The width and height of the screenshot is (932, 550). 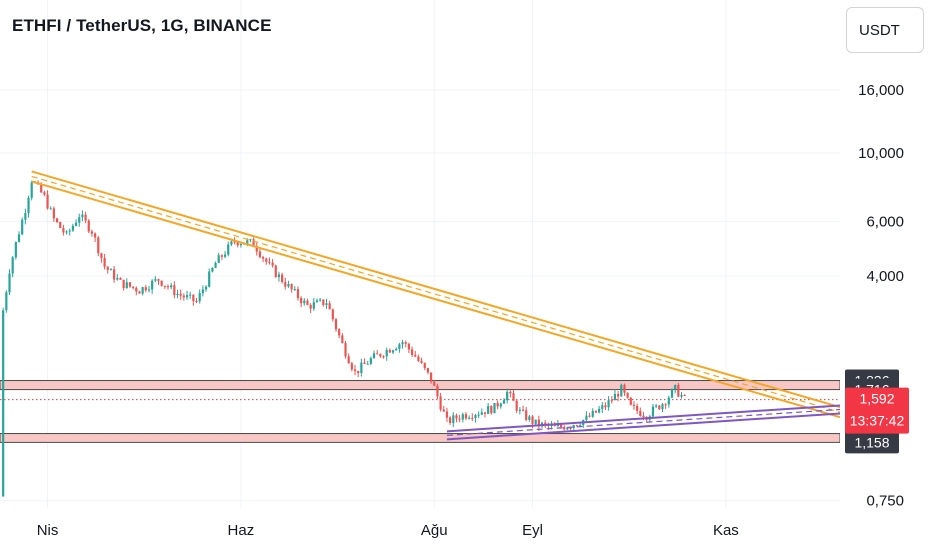 I want to click on x-tick-label: Haz, so click(x=241, y=530).